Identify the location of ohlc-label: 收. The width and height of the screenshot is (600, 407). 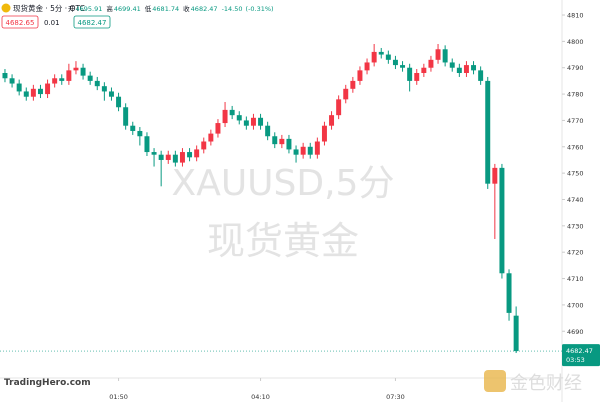
(186, 8).